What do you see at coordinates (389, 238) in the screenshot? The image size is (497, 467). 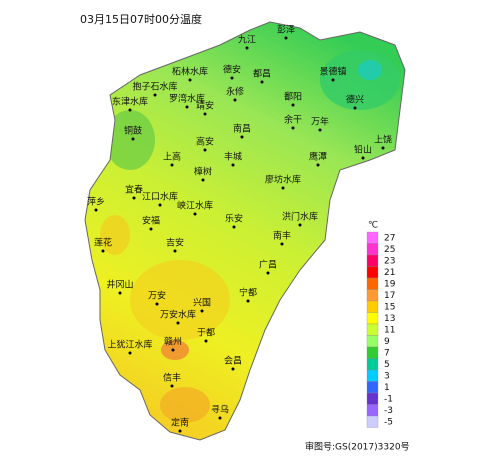 I see `legend-label: 27` at bounding box center [389, 238].